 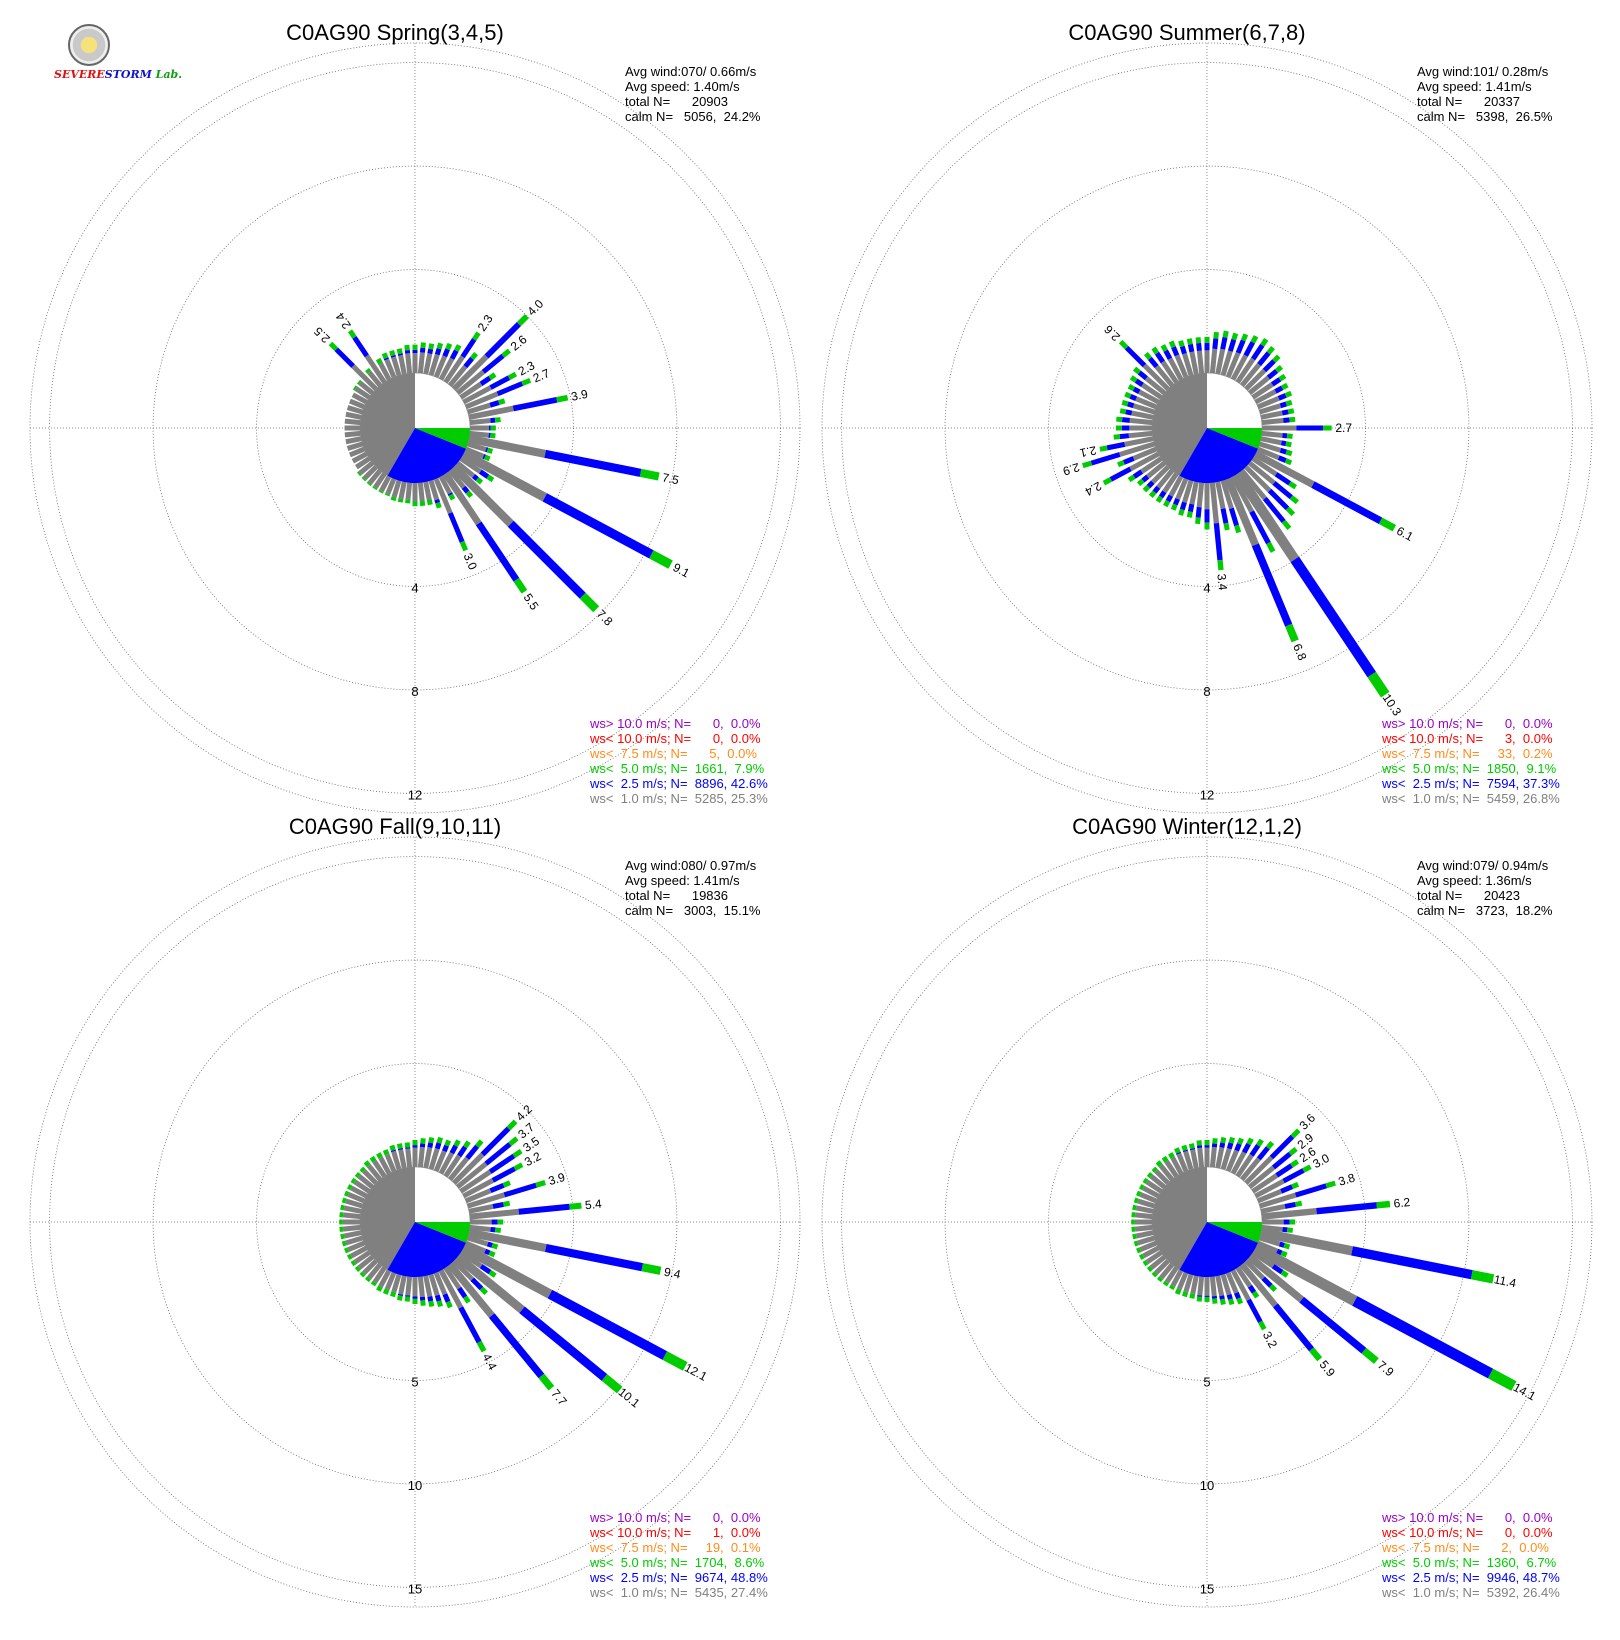 What do you see at coordinates (675, 723) in the screenshot?
I see `legend-entry: ws> 10.0 m/s; N= 0, 0.0%` at bounding box center [675, 723].